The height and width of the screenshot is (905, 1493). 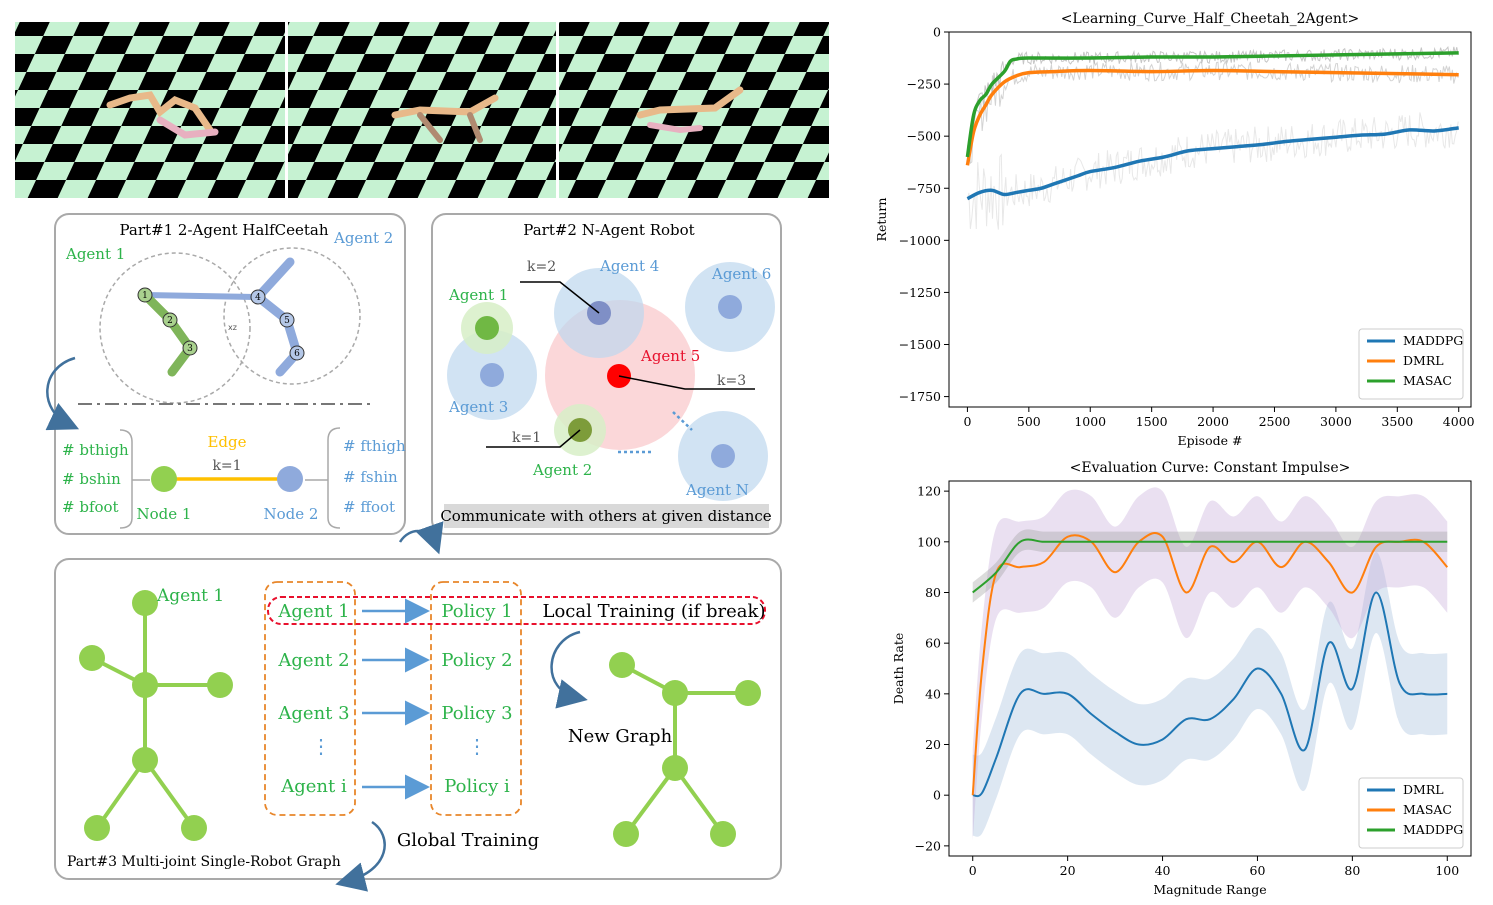 I want to click on raw-return-trace, so click(x=1212, y=171).